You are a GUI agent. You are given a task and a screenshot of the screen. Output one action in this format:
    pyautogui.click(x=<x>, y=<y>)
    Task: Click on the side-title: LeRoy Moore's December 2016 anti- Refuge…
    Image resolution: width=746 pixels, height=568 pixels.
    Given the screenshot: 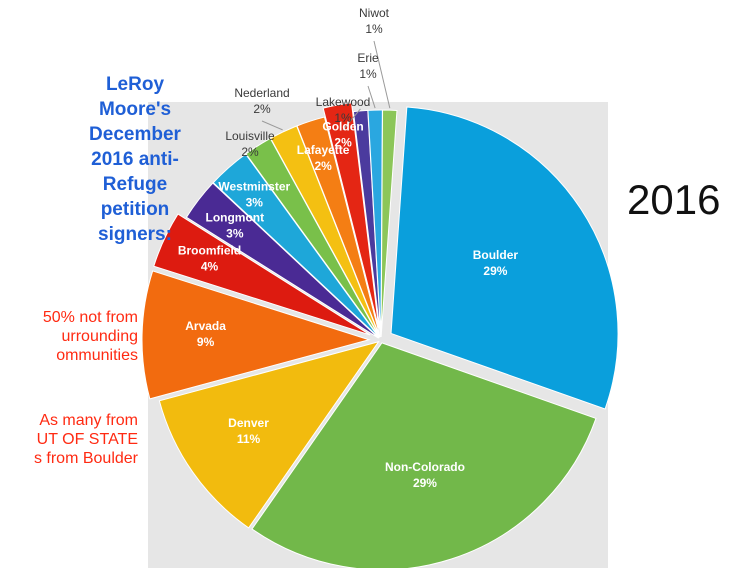 What is the action you would take?
    pyautogui.click(x=135, y=159)
    